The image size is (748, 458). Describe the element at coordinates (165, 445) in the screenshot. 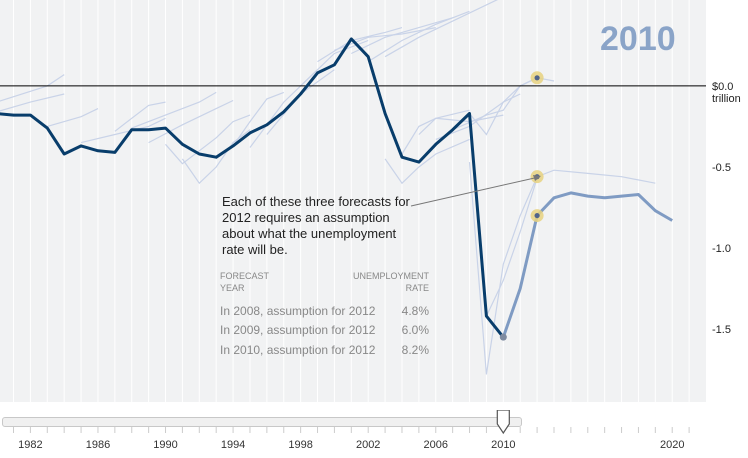

I see `x-tick-label: 1990` at that location.